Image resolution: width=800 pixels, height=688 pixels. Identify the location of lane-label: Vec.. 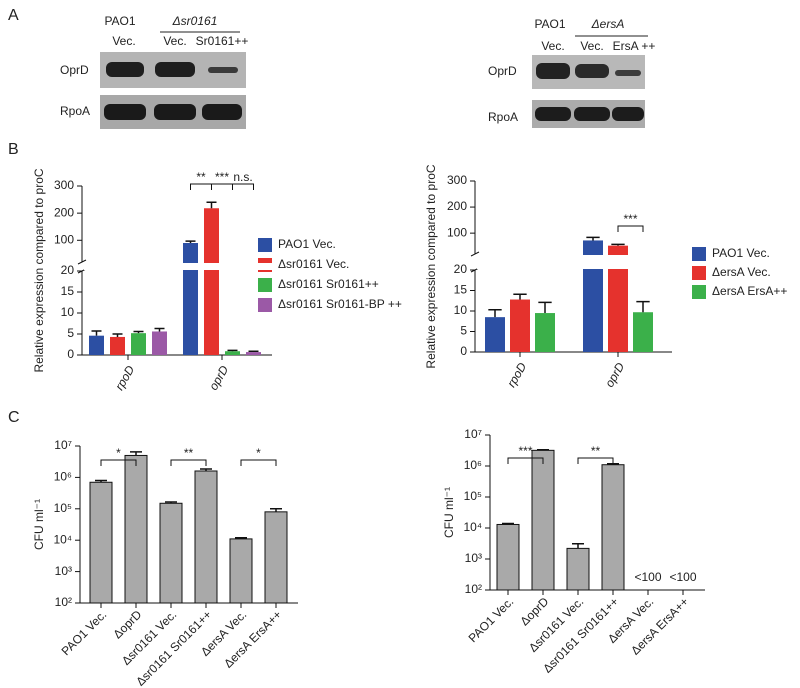
(552, 46).